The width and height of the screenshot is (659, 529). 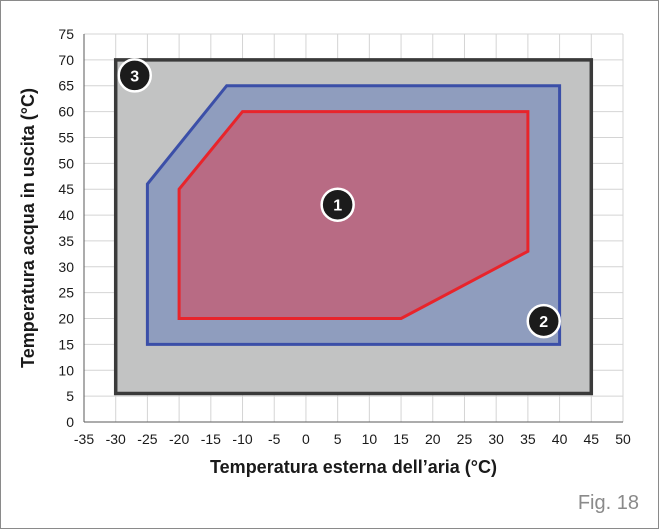 I want to click on y-tick-label: 35, so click(x=66, y=241).